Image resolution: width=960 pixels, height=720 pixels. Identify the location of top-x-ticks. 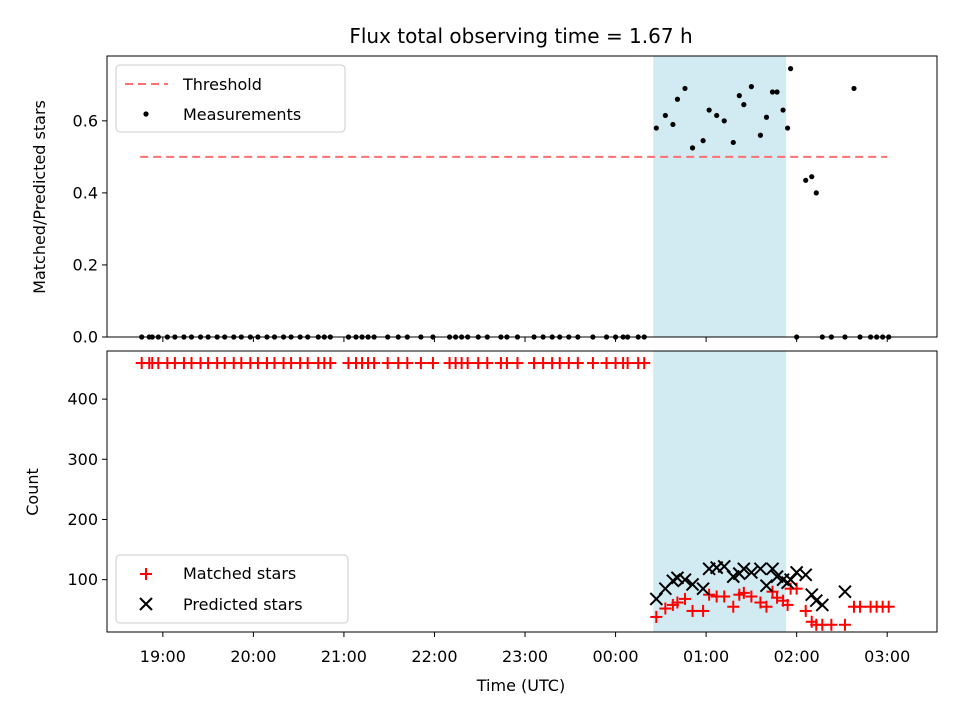
(525, 339).